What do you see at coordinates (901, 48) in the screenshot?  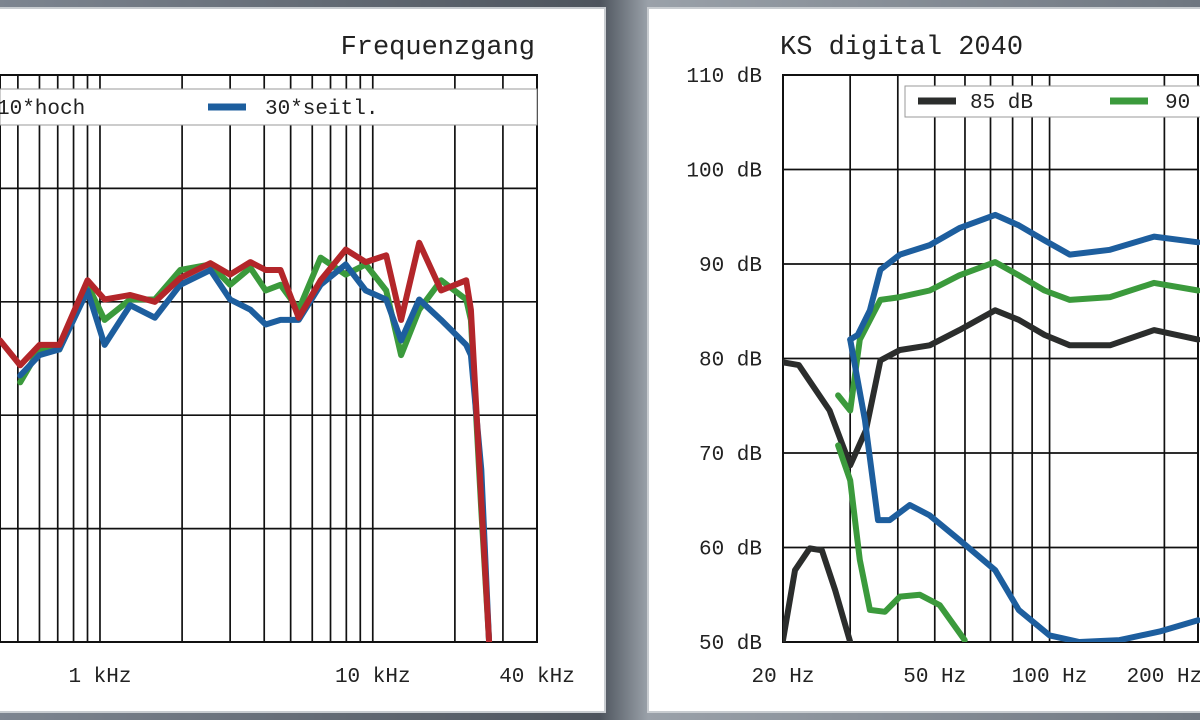 I see `chart-title: KS digital 2040` at bounding box center [901, 48].